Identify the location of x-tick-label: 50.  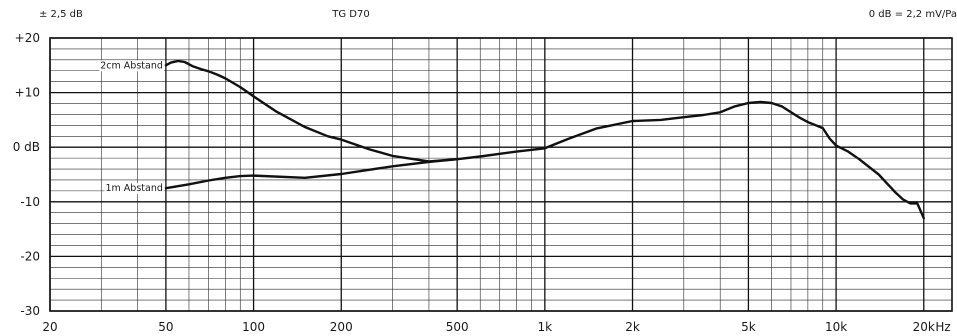
(165, 327).